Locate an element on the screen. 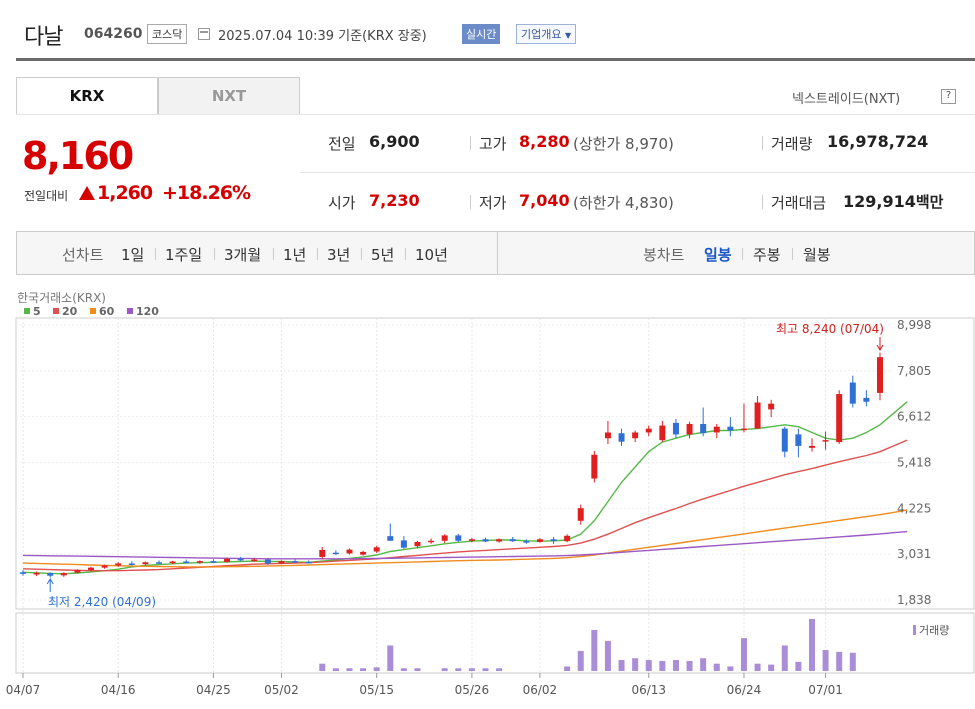 This screenshot has height=709, width=975. candle-monthly: 월봉 is located at coordinates (817, 255).